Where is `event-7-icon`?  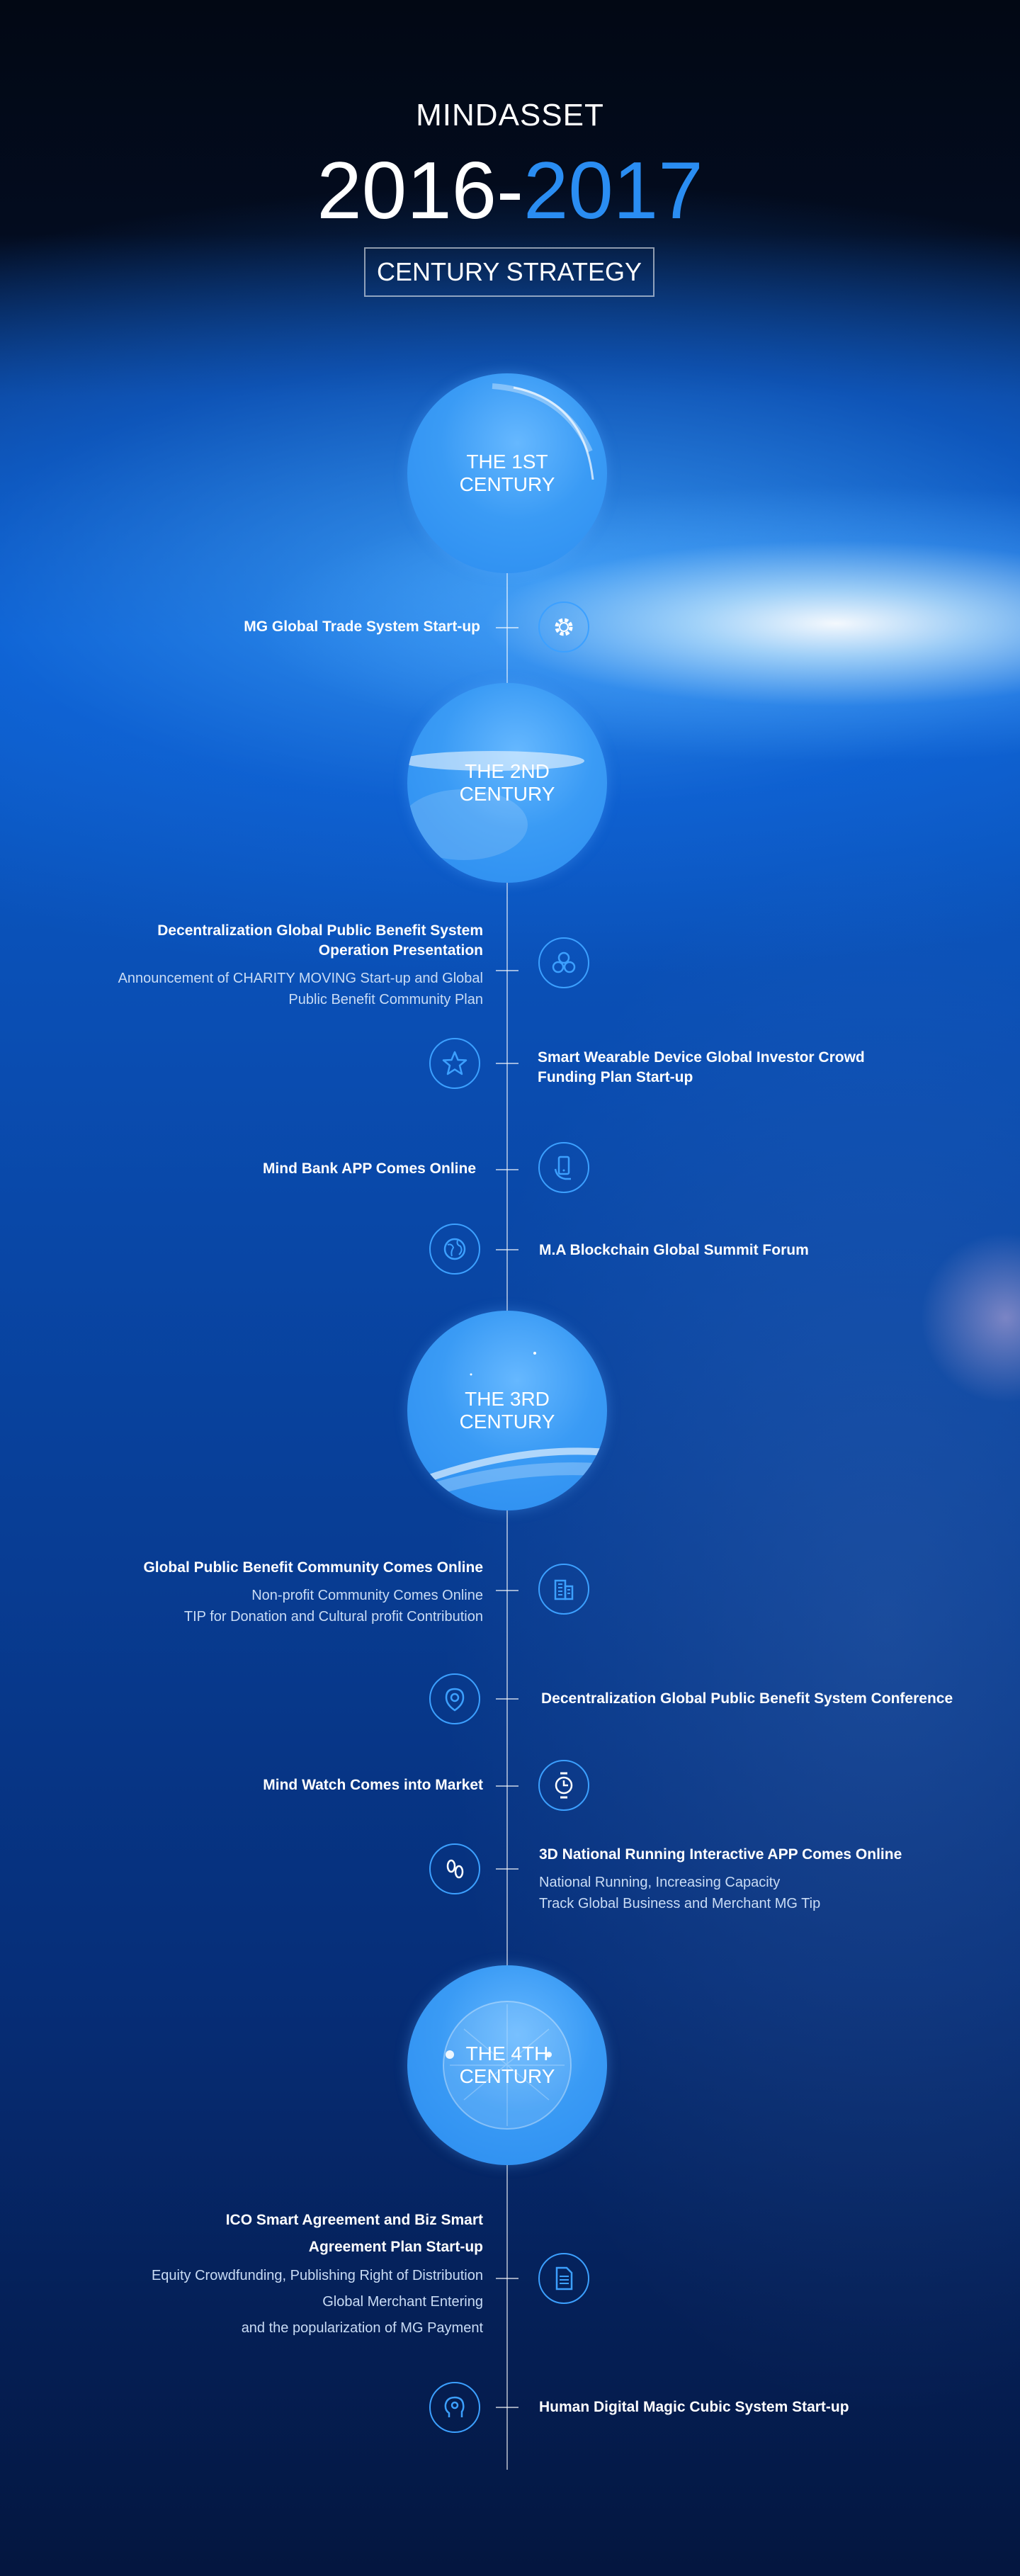 event-7-icon is located at coordinates (455, 1698).